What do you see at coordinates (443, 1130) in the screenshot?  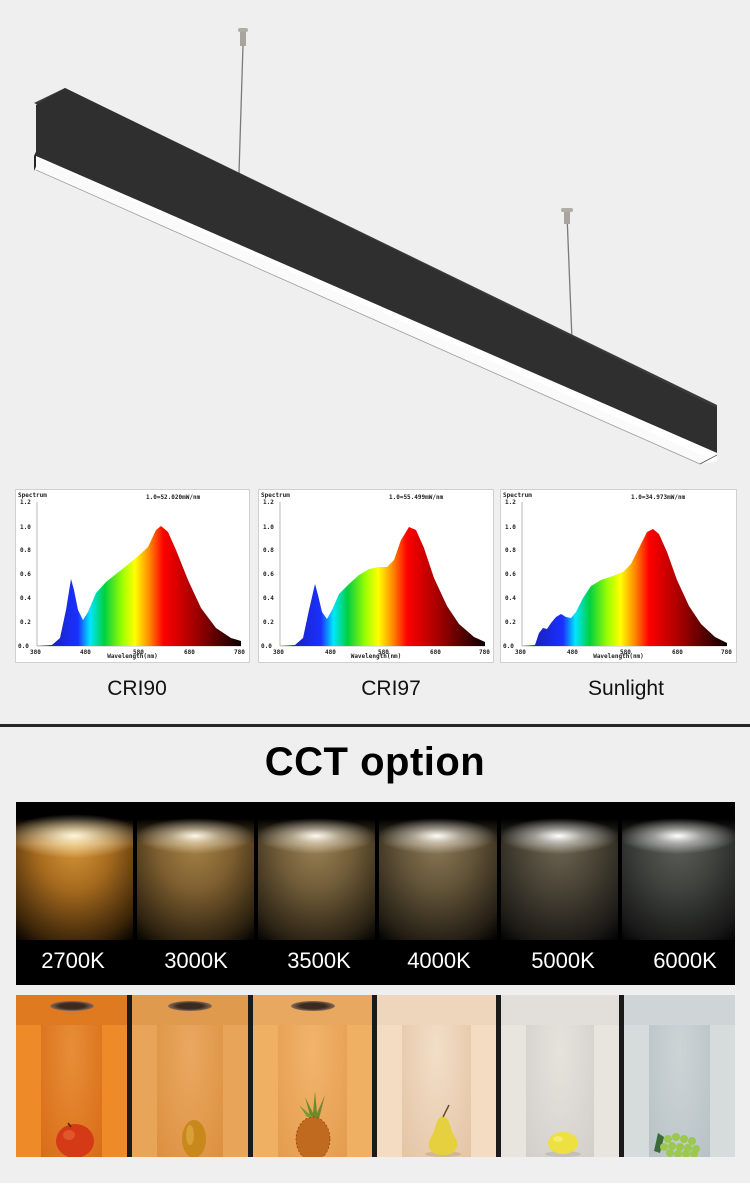 I see `pear-icon` at bounding box center [443, 1130].